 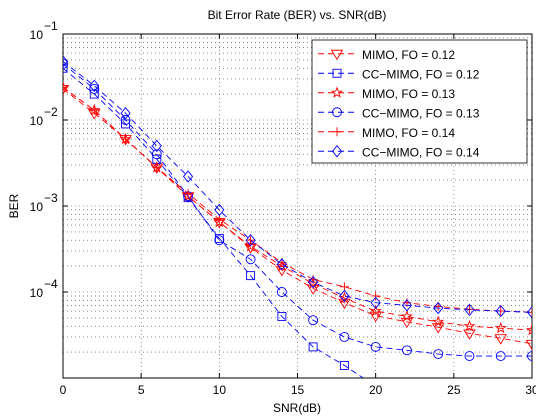 I want to click on legend-box, so click(x=419, y=101).